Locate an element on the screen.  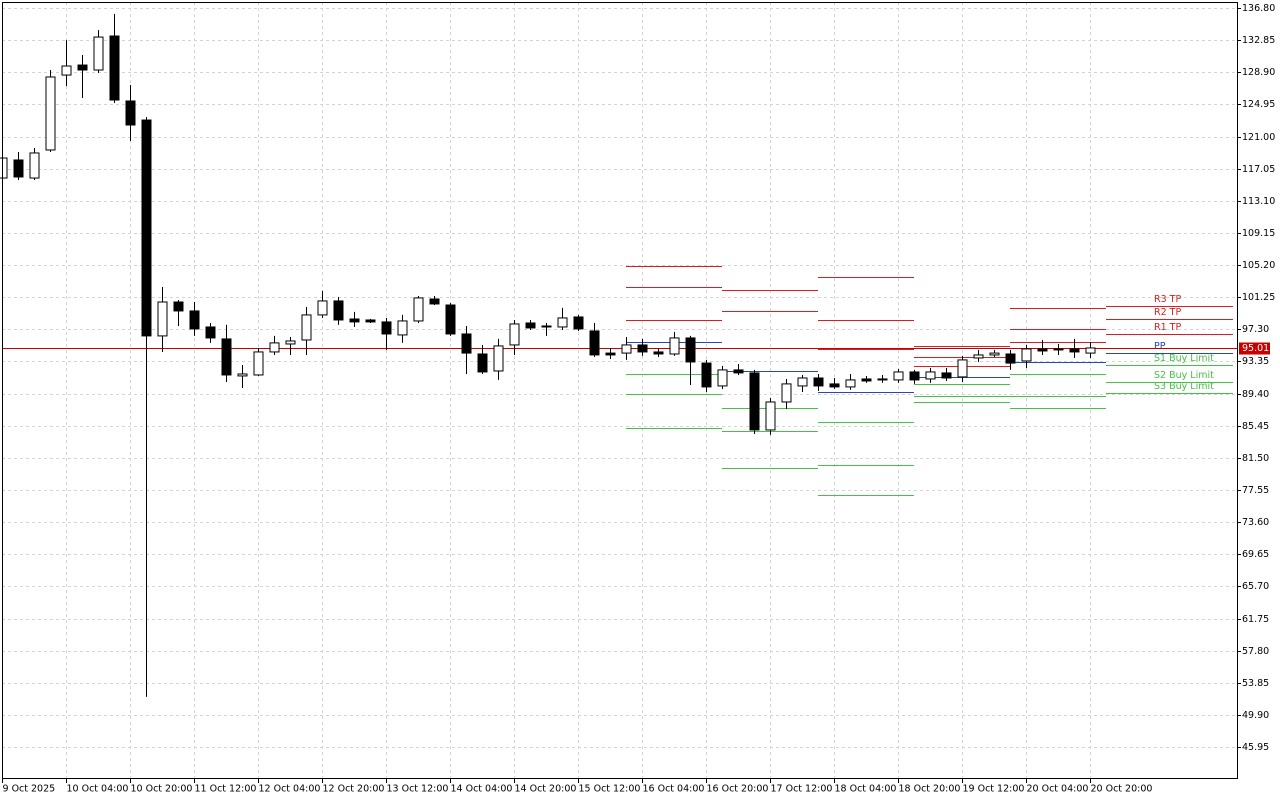
y-tick-label: 65.70 is located at coordinates (1255, 586).